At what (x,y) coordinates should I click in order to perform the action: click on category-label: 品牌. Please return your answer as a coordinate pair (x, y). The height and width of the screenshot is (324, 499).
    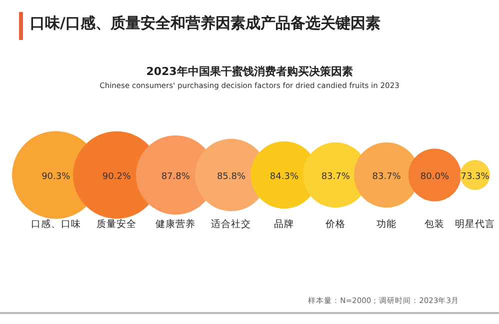
    Looking at the image, I should click on (284, 224).